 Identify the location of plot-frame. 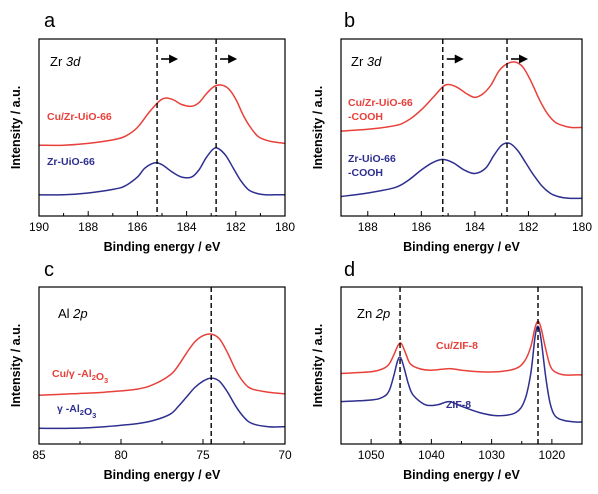
(461, 127).